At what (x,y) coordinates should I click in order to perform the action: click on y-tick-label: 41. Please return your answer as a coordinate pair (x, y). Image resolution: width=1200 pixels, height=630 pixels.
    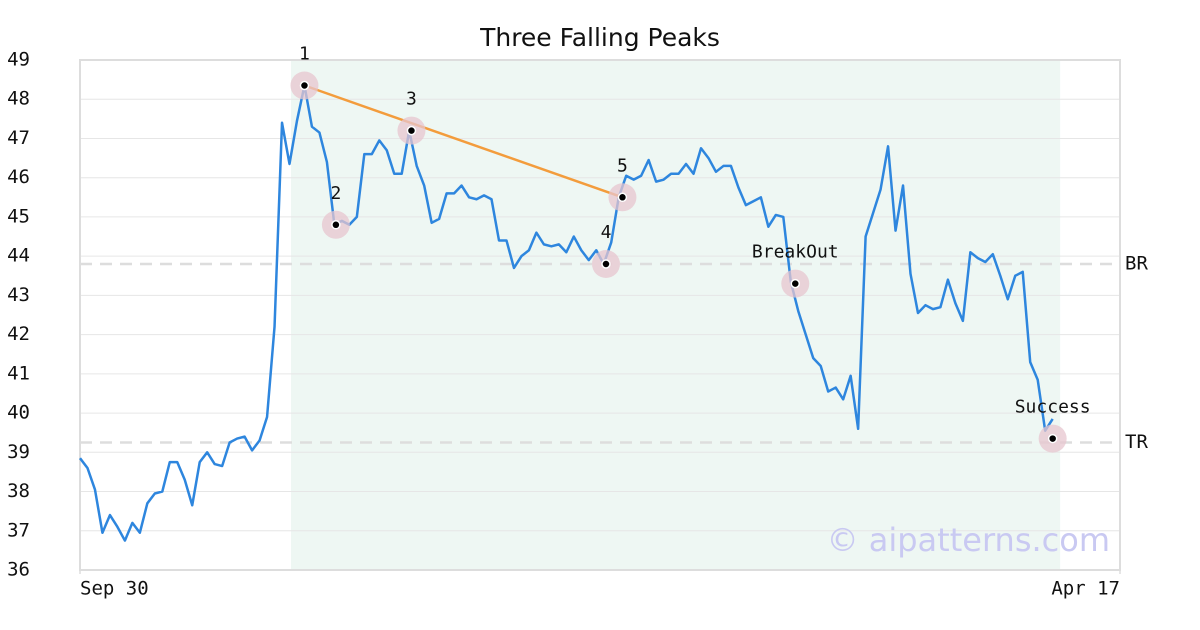
    Looking at the image, I should click on (18, 373).